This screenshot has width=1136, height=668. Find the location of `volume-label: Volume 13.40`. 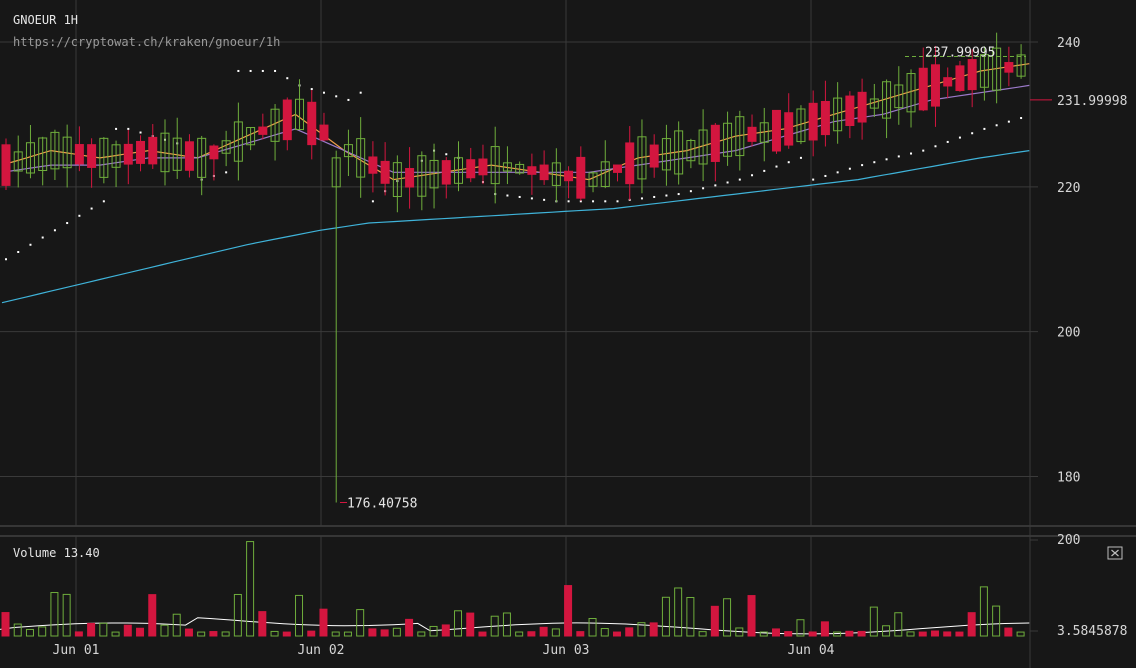

volume-label: Volume 13.40 is located at coordinates (56, 553).